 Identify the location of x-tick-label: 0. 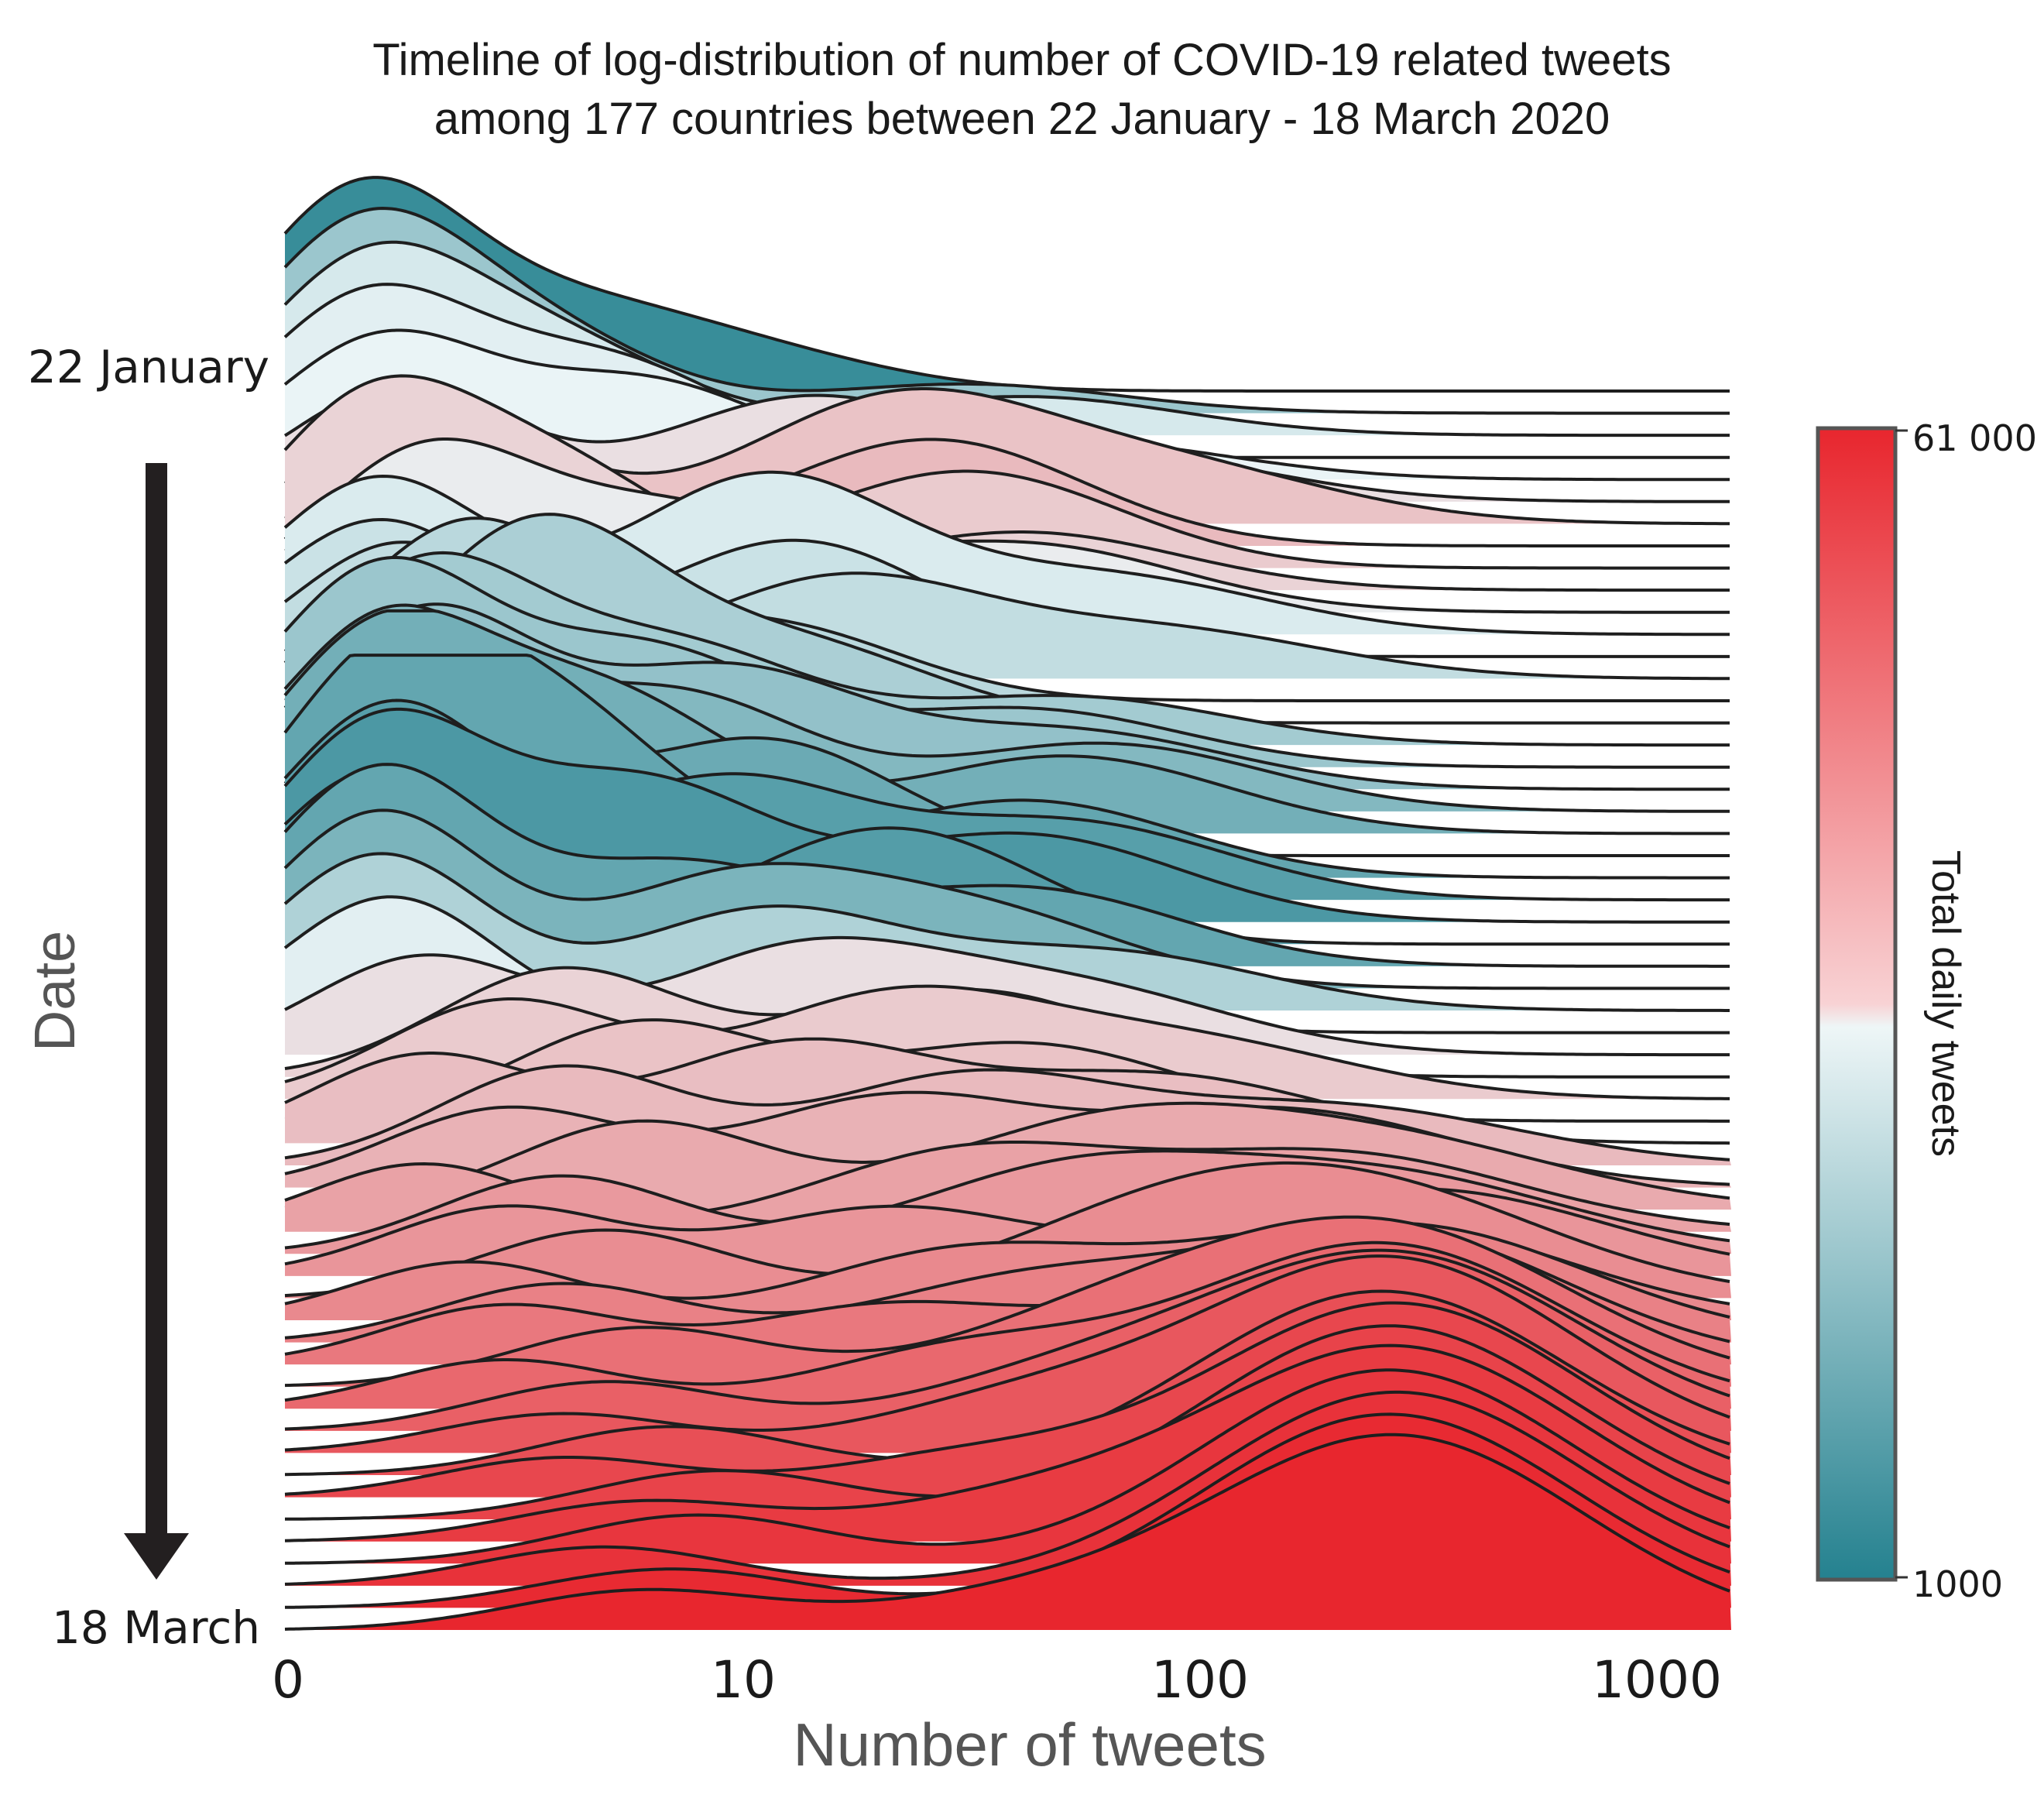
(288, 1680).